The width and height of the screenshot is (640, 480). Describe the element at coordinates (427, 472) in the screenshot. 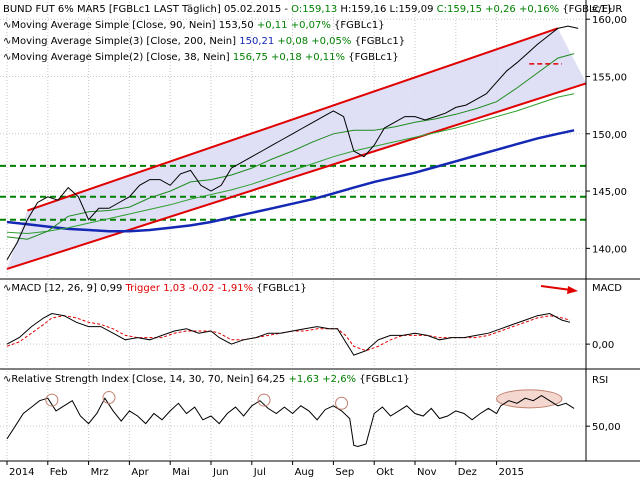

I see `x-tick-label: Nov` at that location.